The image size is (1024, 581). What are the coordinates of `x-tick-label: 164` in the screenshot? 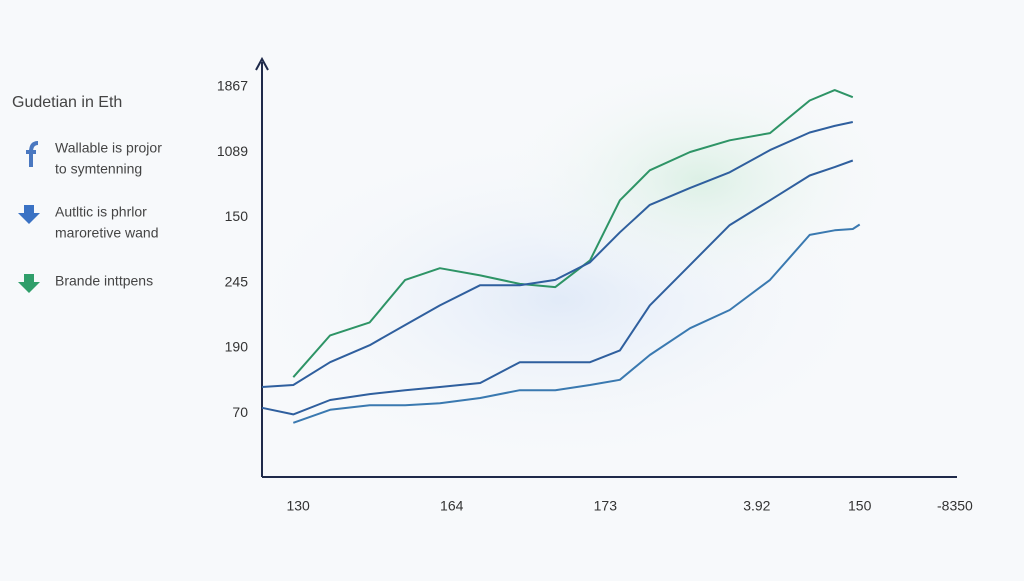 It's located at (452, 506).